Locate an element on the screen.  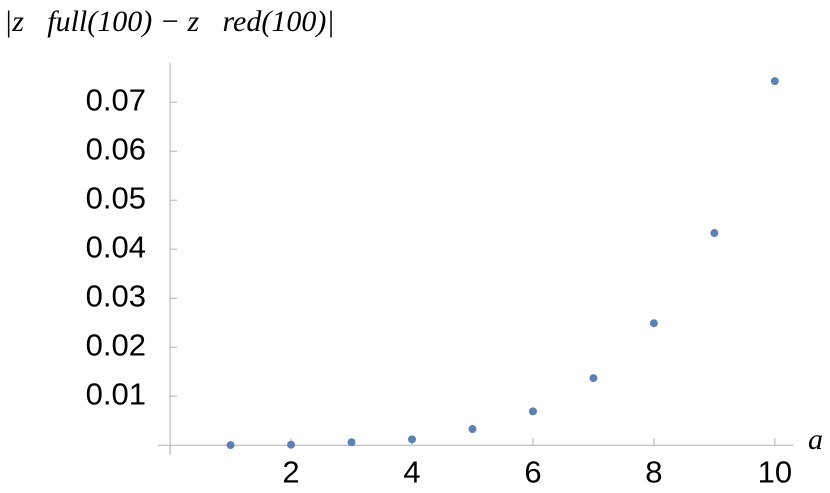
x-tick-label: 4 is located at coordinates (411, 471).